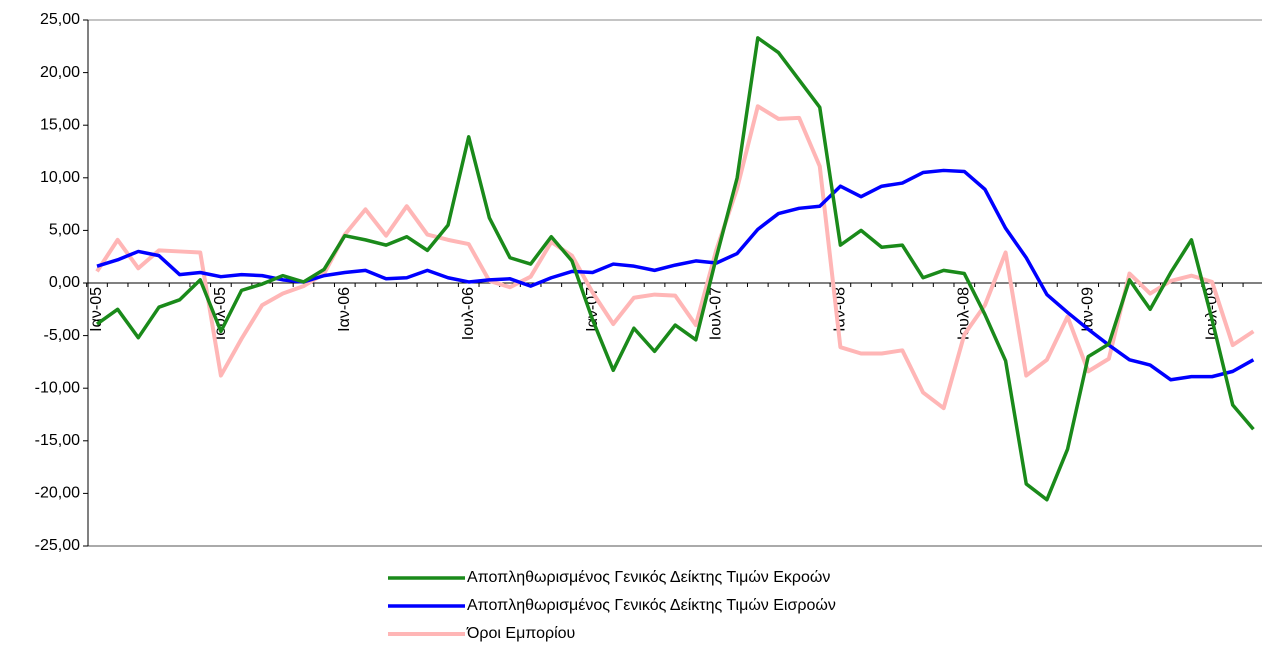  I want to click on x-tick-label: Ιαν-06, so click(344, 309).